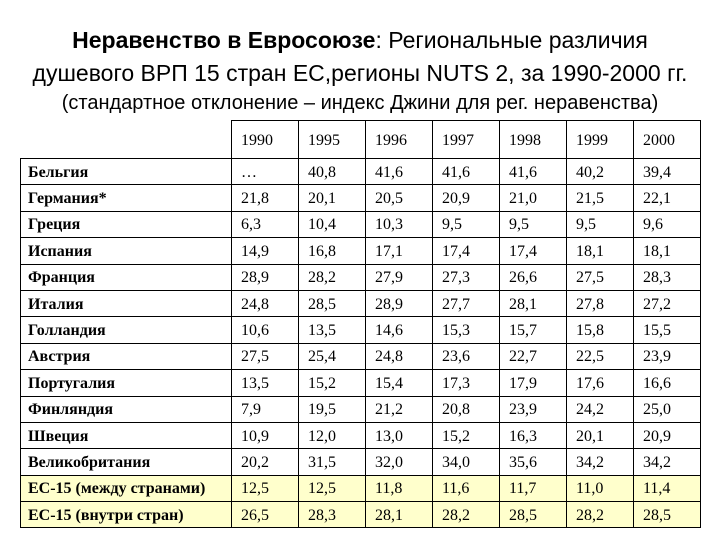 This screenshot has height=540, width=720. I want to click on row-label: Италия, so click(126, 303).